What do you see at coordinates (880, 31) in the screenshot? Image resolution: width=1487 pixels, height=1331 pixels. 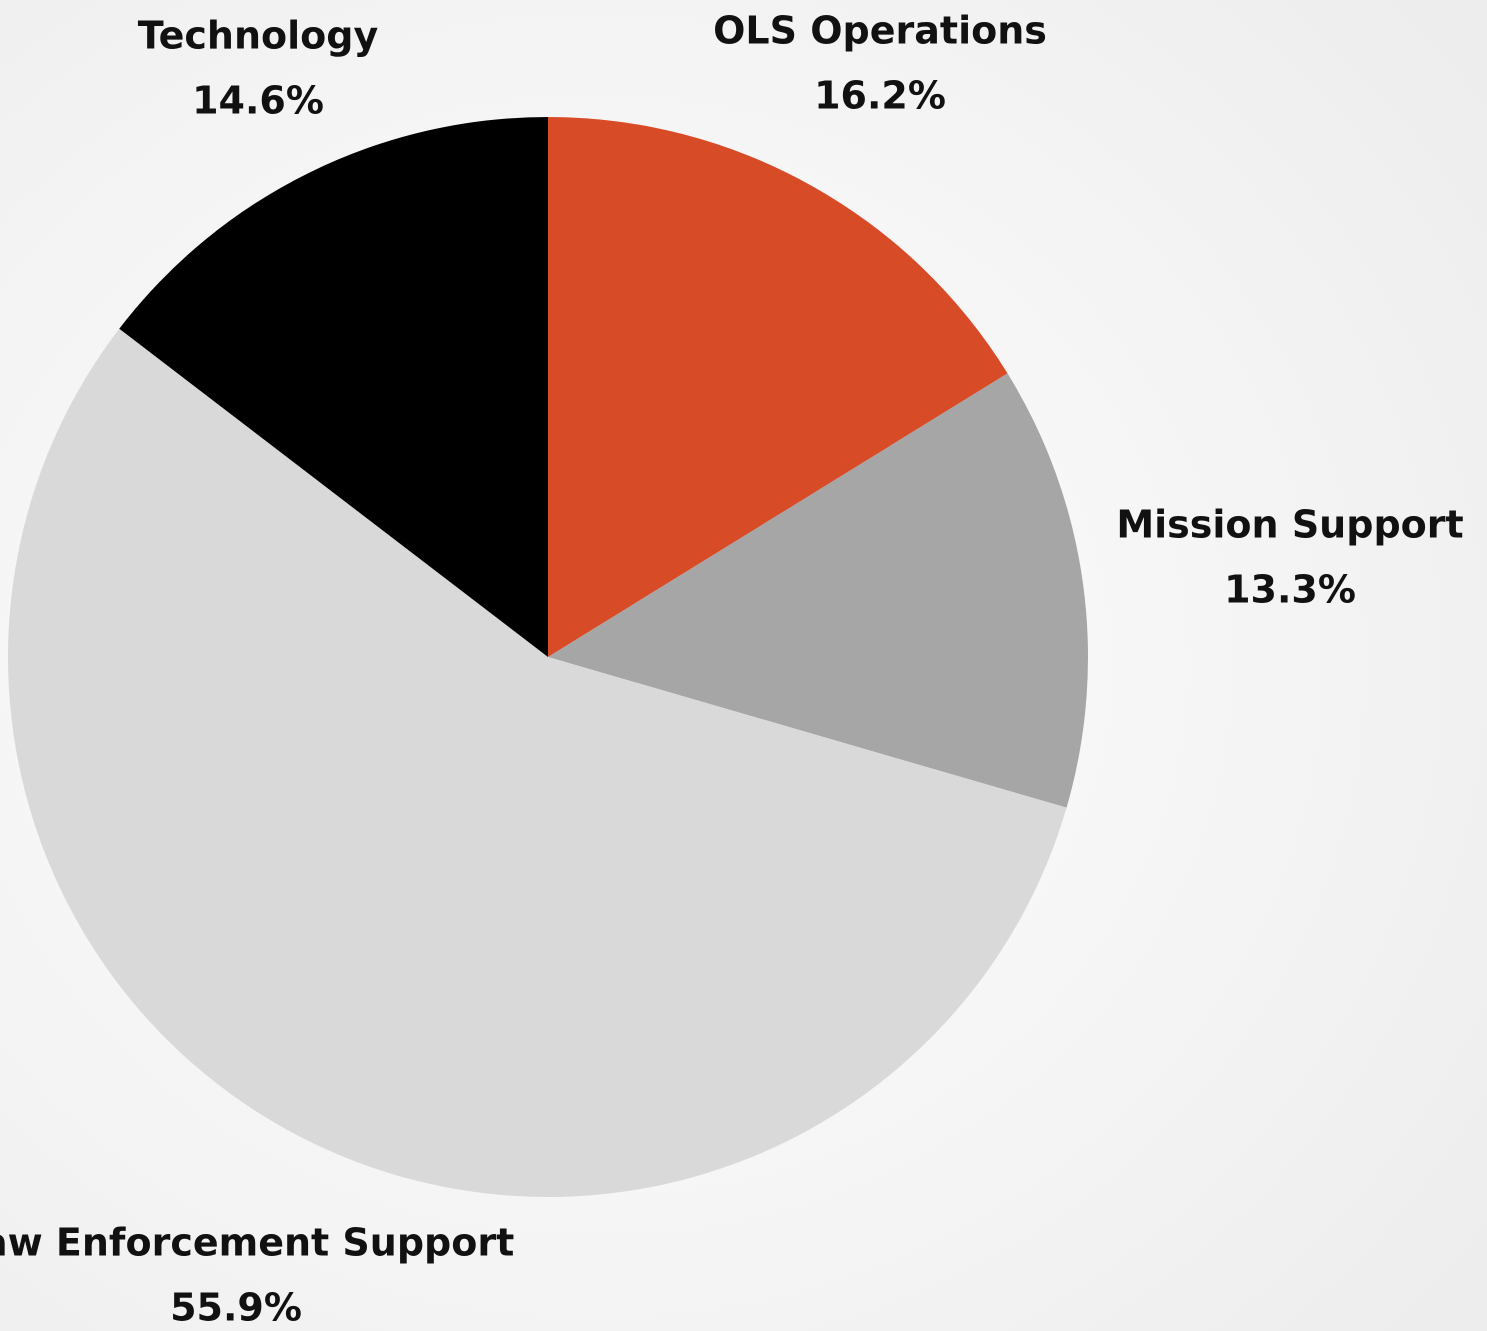 I see `slice-label: OLS Operations` at bounding box center [880, 31].